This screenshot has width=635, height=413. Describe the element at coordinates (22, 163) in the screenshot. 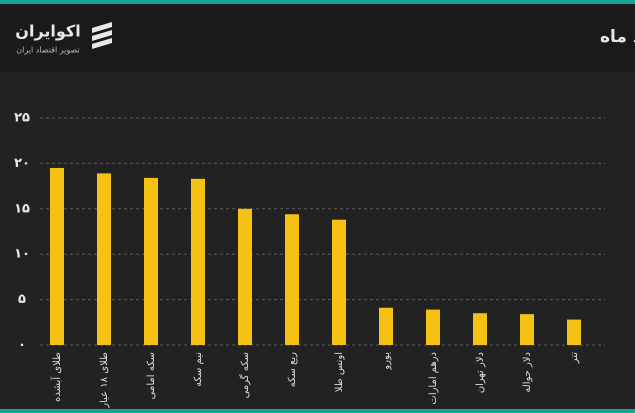

I see `y-tick-label: ۲۰` at that location.